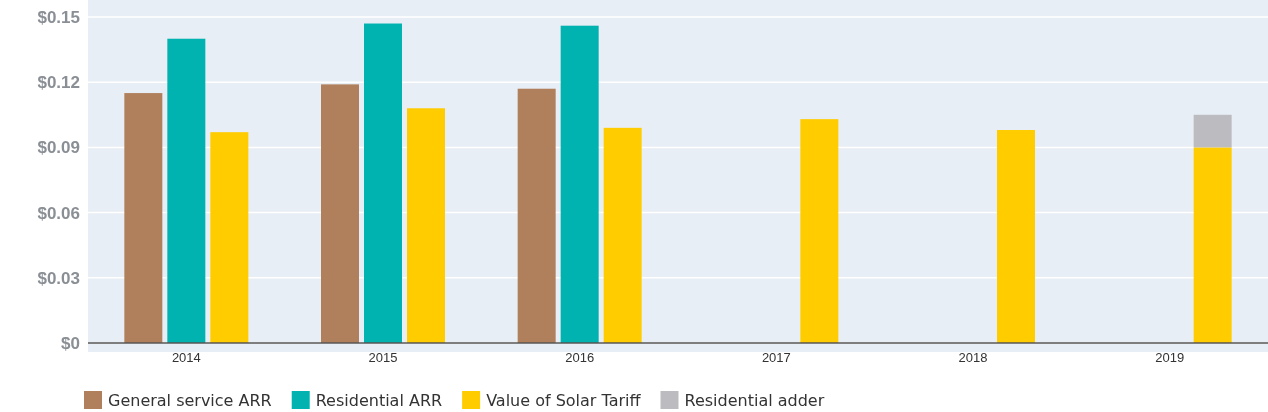 This screenshot has width=1268, height=412. What do you see at coordinates (973, 358) in the screenshot?
I see `x-tick-label: 2018` at bounding box center [973, 358].